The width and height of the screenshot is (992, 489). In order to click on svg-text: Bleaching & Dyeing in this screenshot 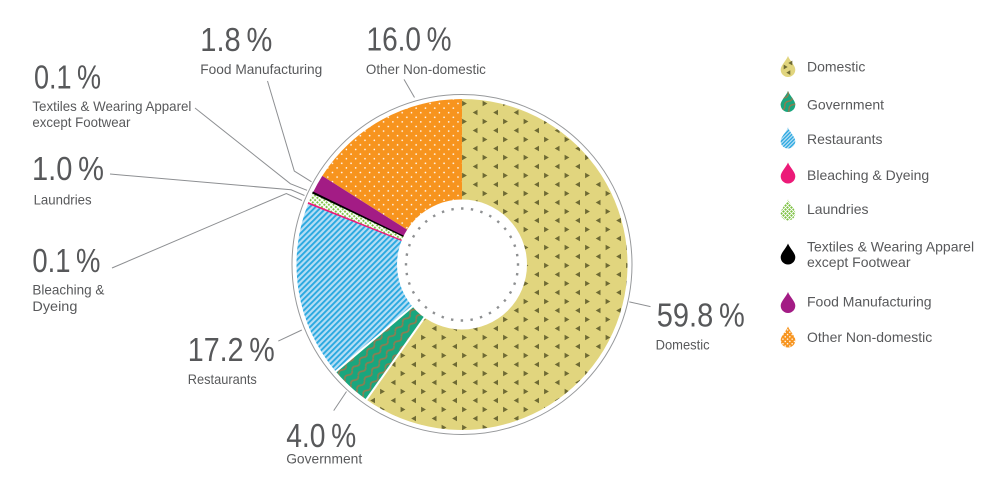, I will do `click(868, 175)`.